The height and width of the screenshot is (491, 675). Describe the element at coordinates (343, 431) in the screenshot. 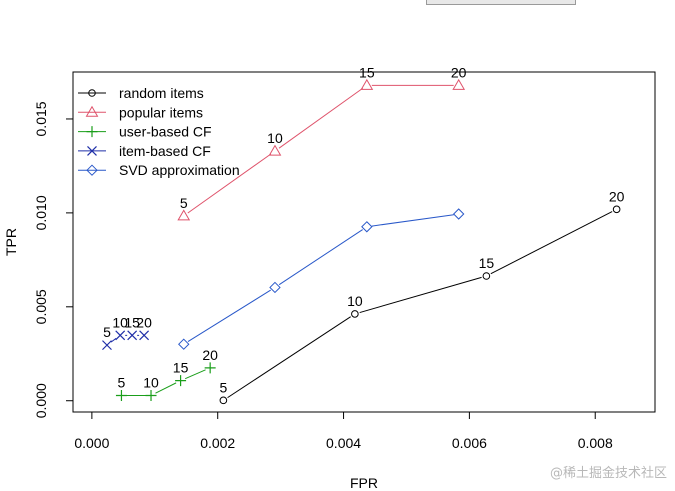

I see `x-axis: 0.000 0.002 0.004 0.006 0.008` at that location.